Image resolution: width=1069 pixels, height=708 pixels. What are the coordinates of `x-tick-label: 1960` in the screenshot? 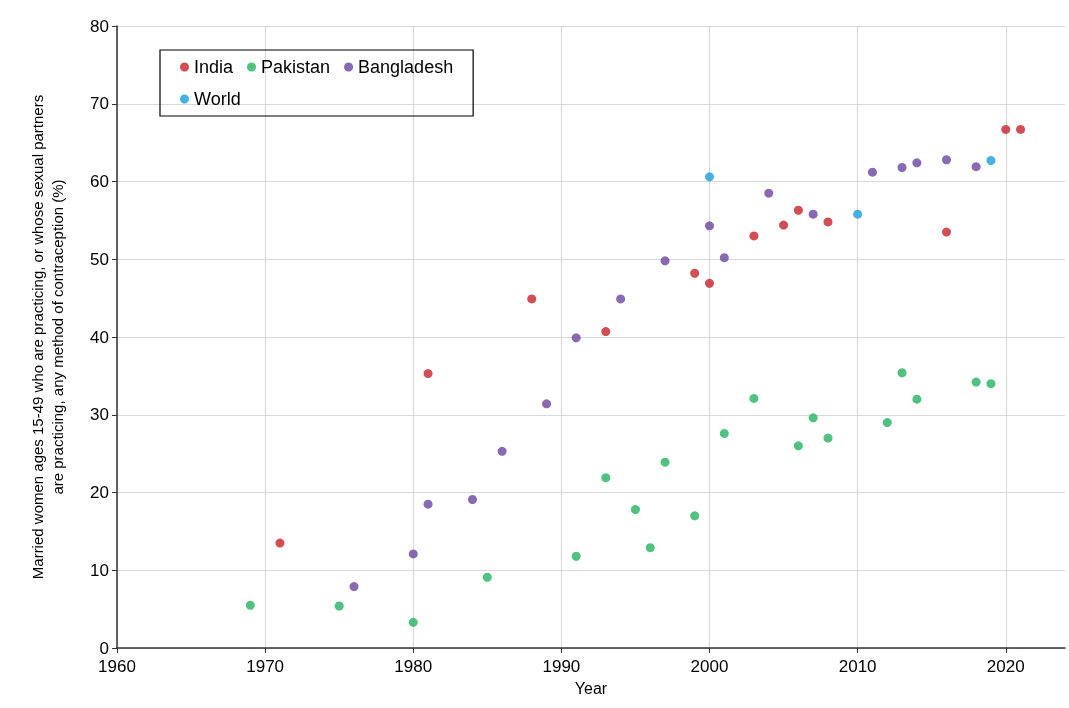 It's located at (117, 666).